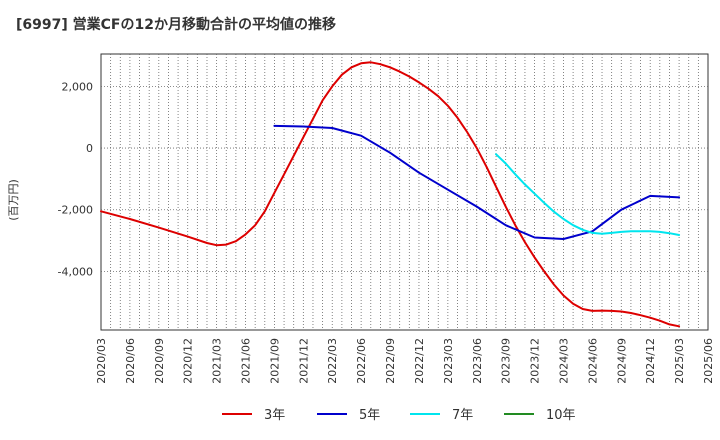 This screenshot has width=720, height=440. I want to click on x-tick-label: 2020/12, so click(188, 361).